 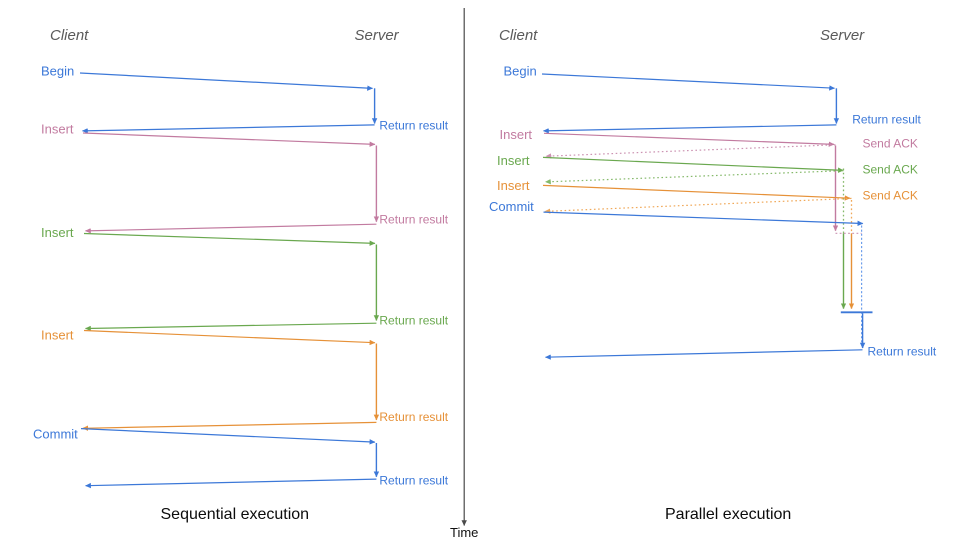 I want to click on svg-text: Sequential execution, so click(x=235, y=514).